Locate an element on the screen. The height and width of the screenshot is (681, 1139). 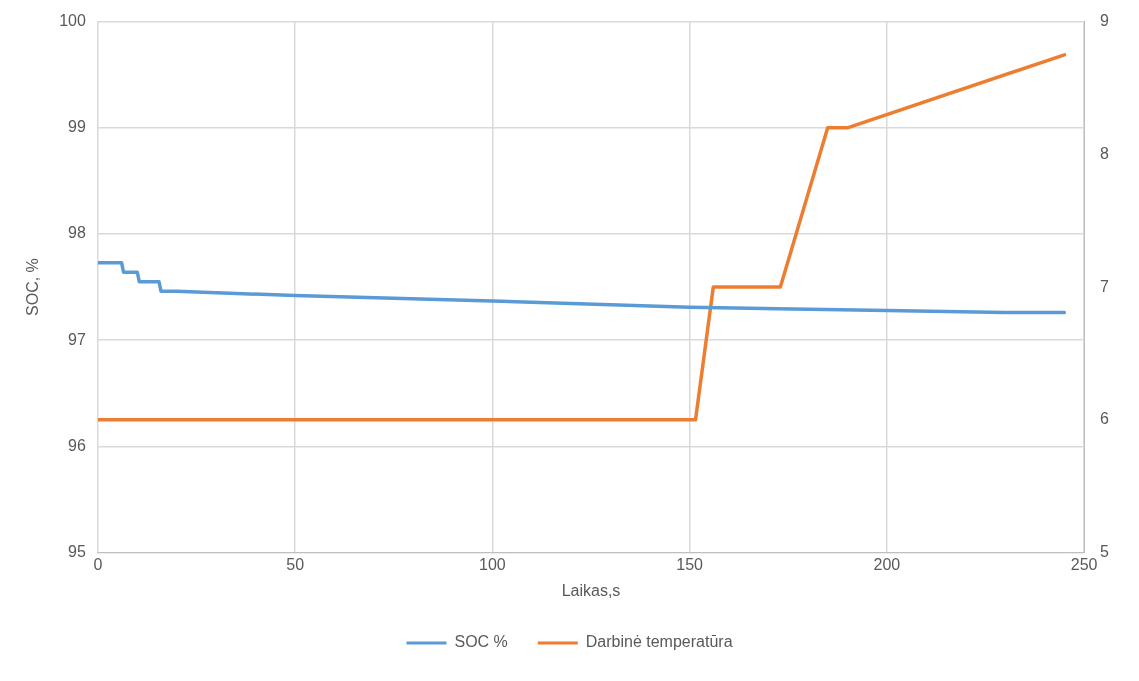
y2-tick-label: 7 is located at coordinates (1105, 286).